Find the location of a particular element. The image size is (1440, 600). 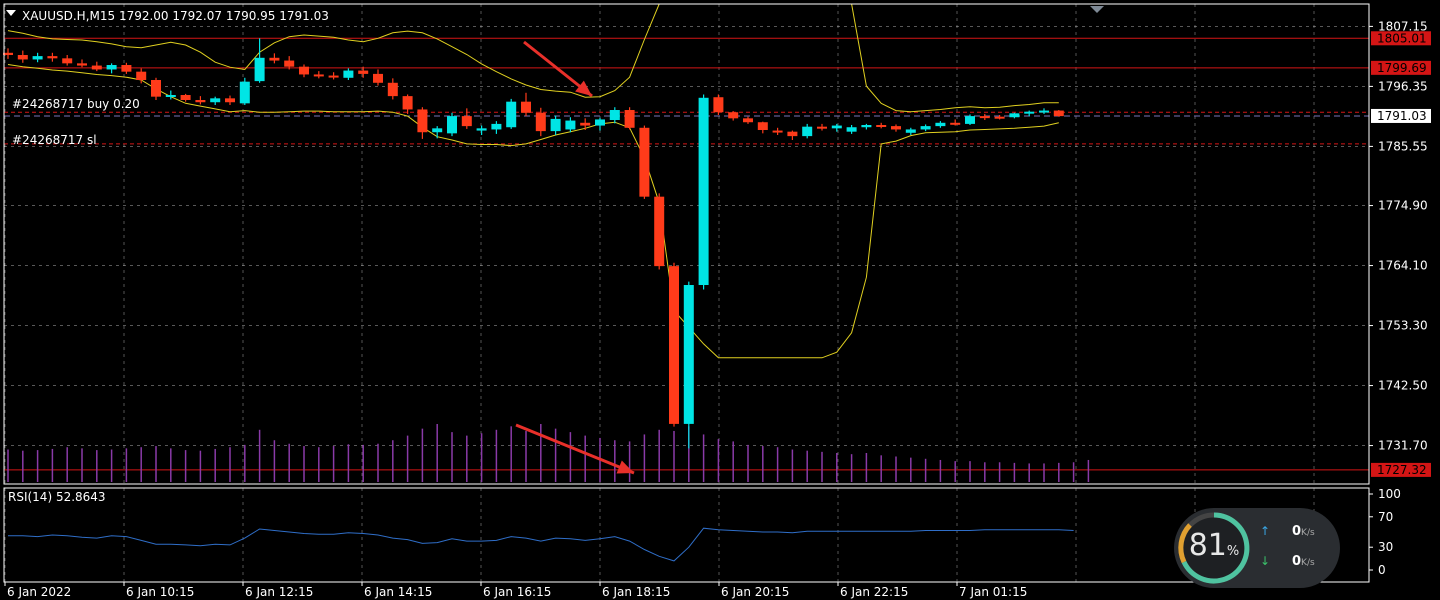

order-buy-label: #24268717 buy 0.20 is located at coordinates (76, 104).